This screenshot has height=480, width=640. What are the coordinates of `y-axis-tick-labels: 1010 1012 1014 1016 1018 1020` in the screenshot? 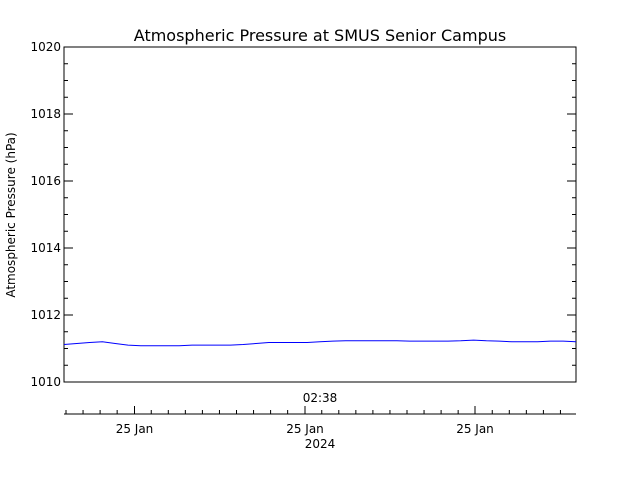 It's located at (45, 214).